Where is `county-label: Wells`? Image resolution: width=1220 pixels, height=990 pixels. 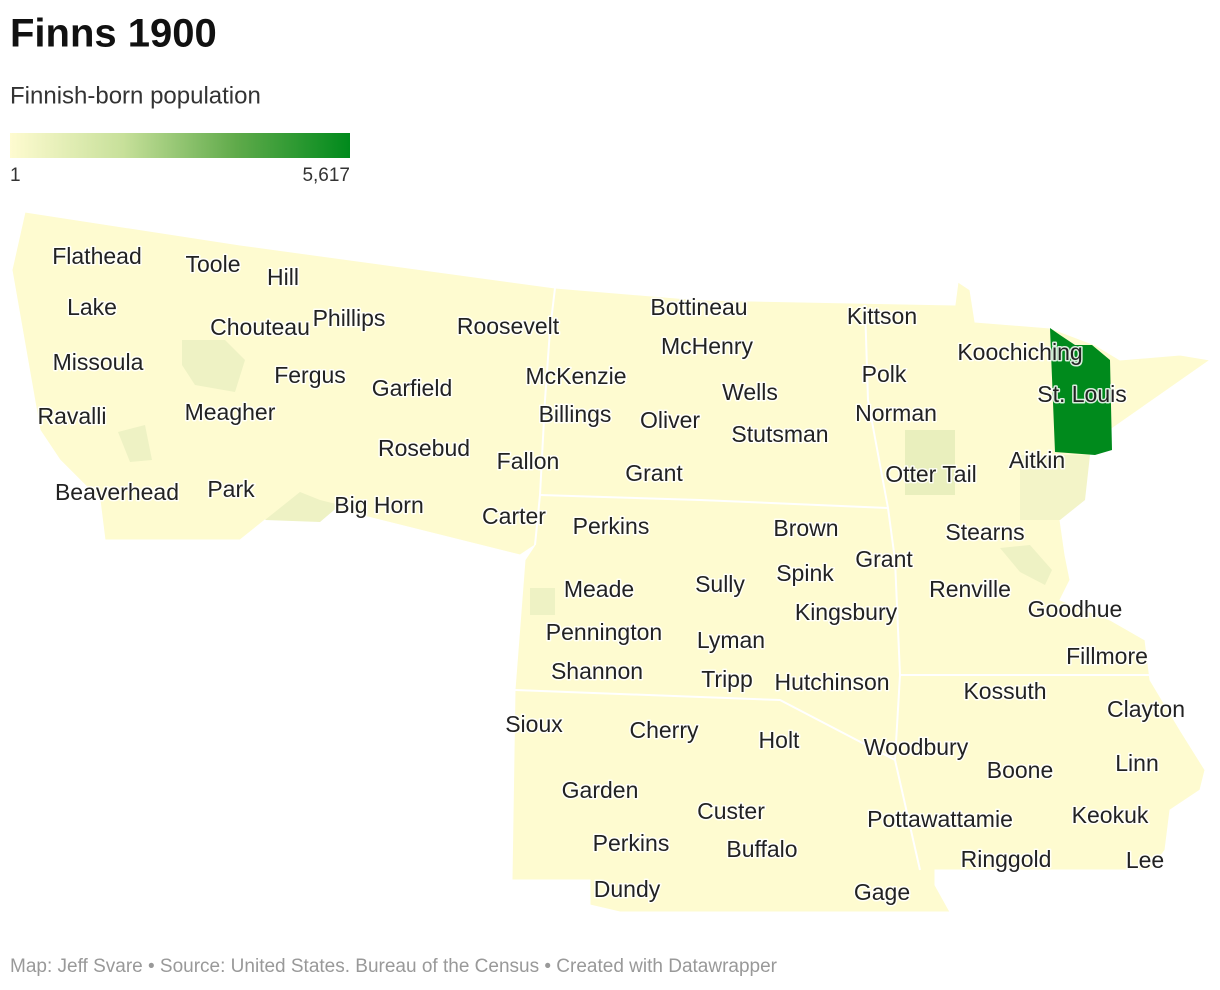
county-label: Wells is located at coordinates (750, 392).